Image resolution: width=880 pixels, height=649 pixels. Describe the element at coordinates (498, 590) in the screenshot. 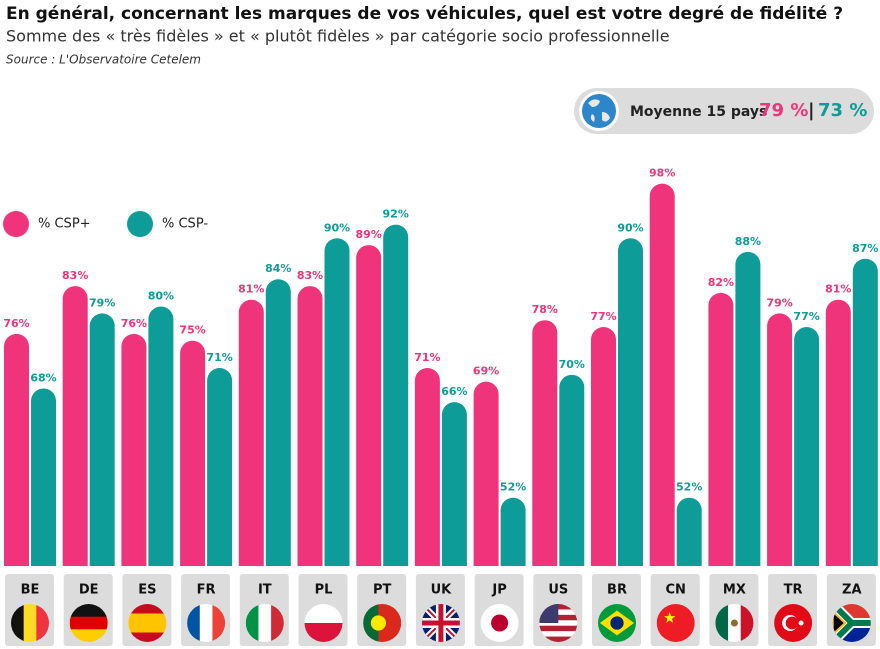

I see `x-tick-label: JP` at that location.